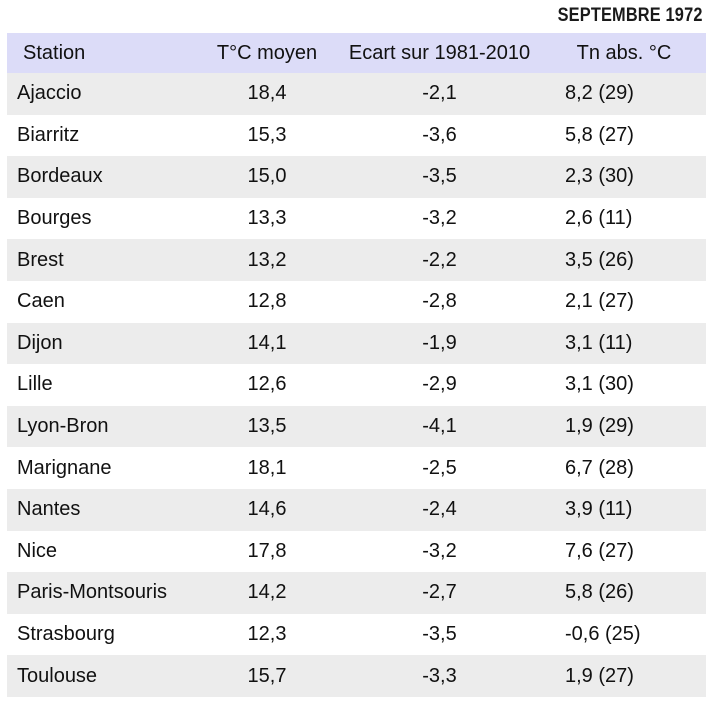  Describe the element at coordinates (439, 467) in the screenshot. I see `anomaly-cell: -2,5` at that location.